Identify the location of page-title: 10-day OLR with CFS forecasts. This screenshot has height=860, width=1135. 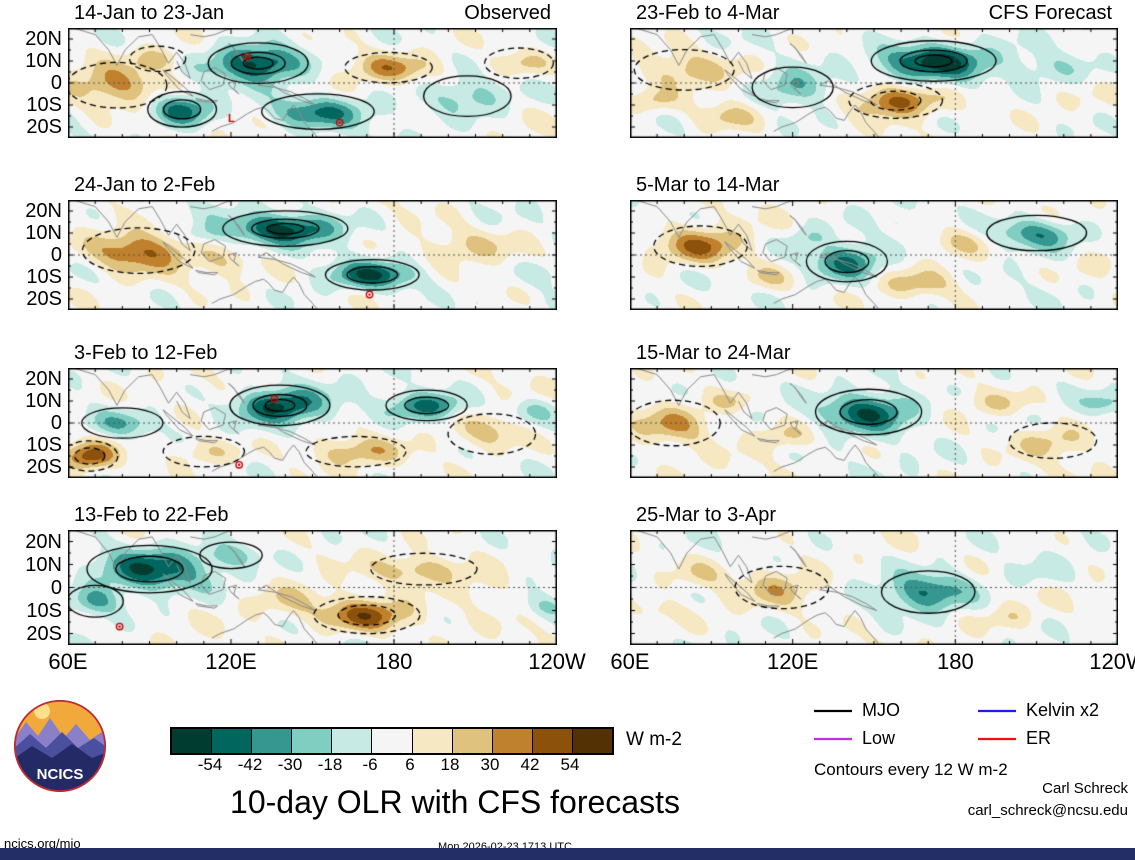
(455, 802).